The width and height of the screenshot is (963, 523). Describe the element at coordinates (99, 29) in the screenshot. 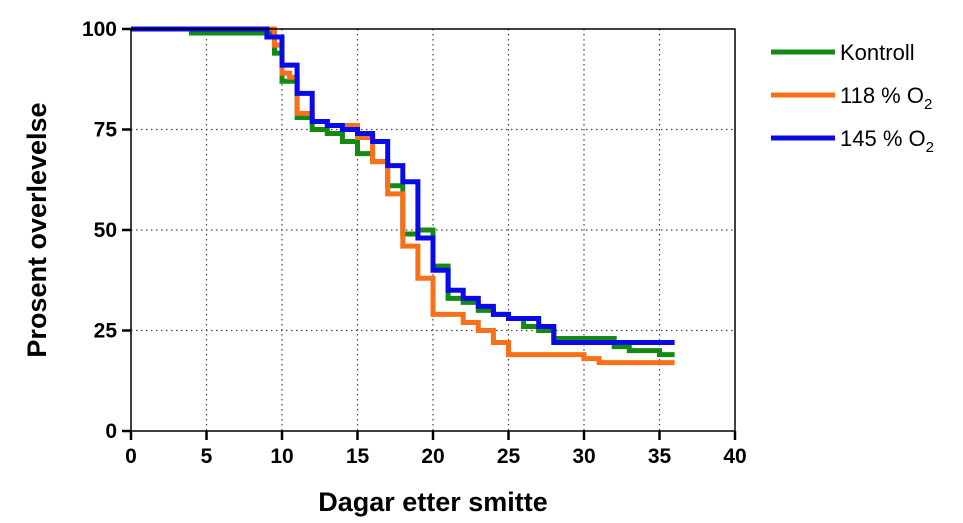

I see `y-tick-label: 100` at that location.